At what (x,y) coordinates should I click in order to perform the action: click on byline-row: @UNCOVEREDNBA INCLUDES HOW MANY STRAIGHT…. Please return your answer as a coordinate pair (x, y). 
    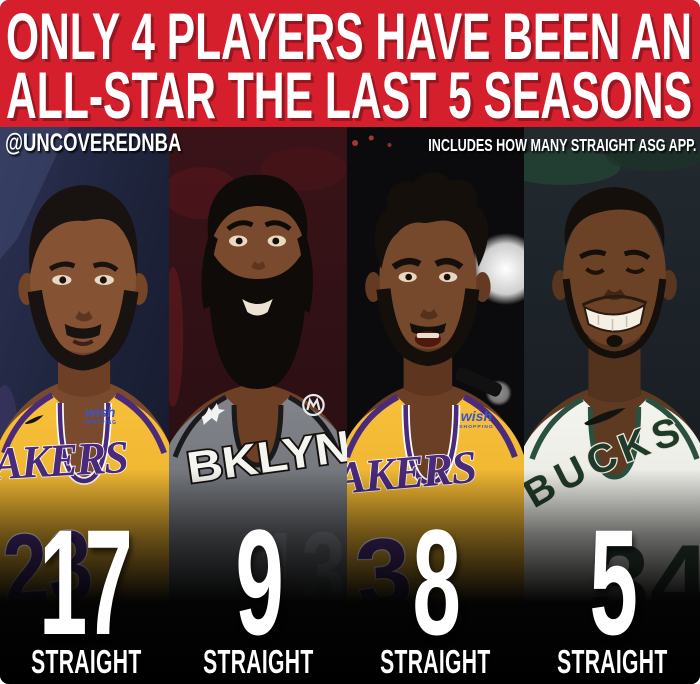
    Looking at the image, I should click on (350, 147).